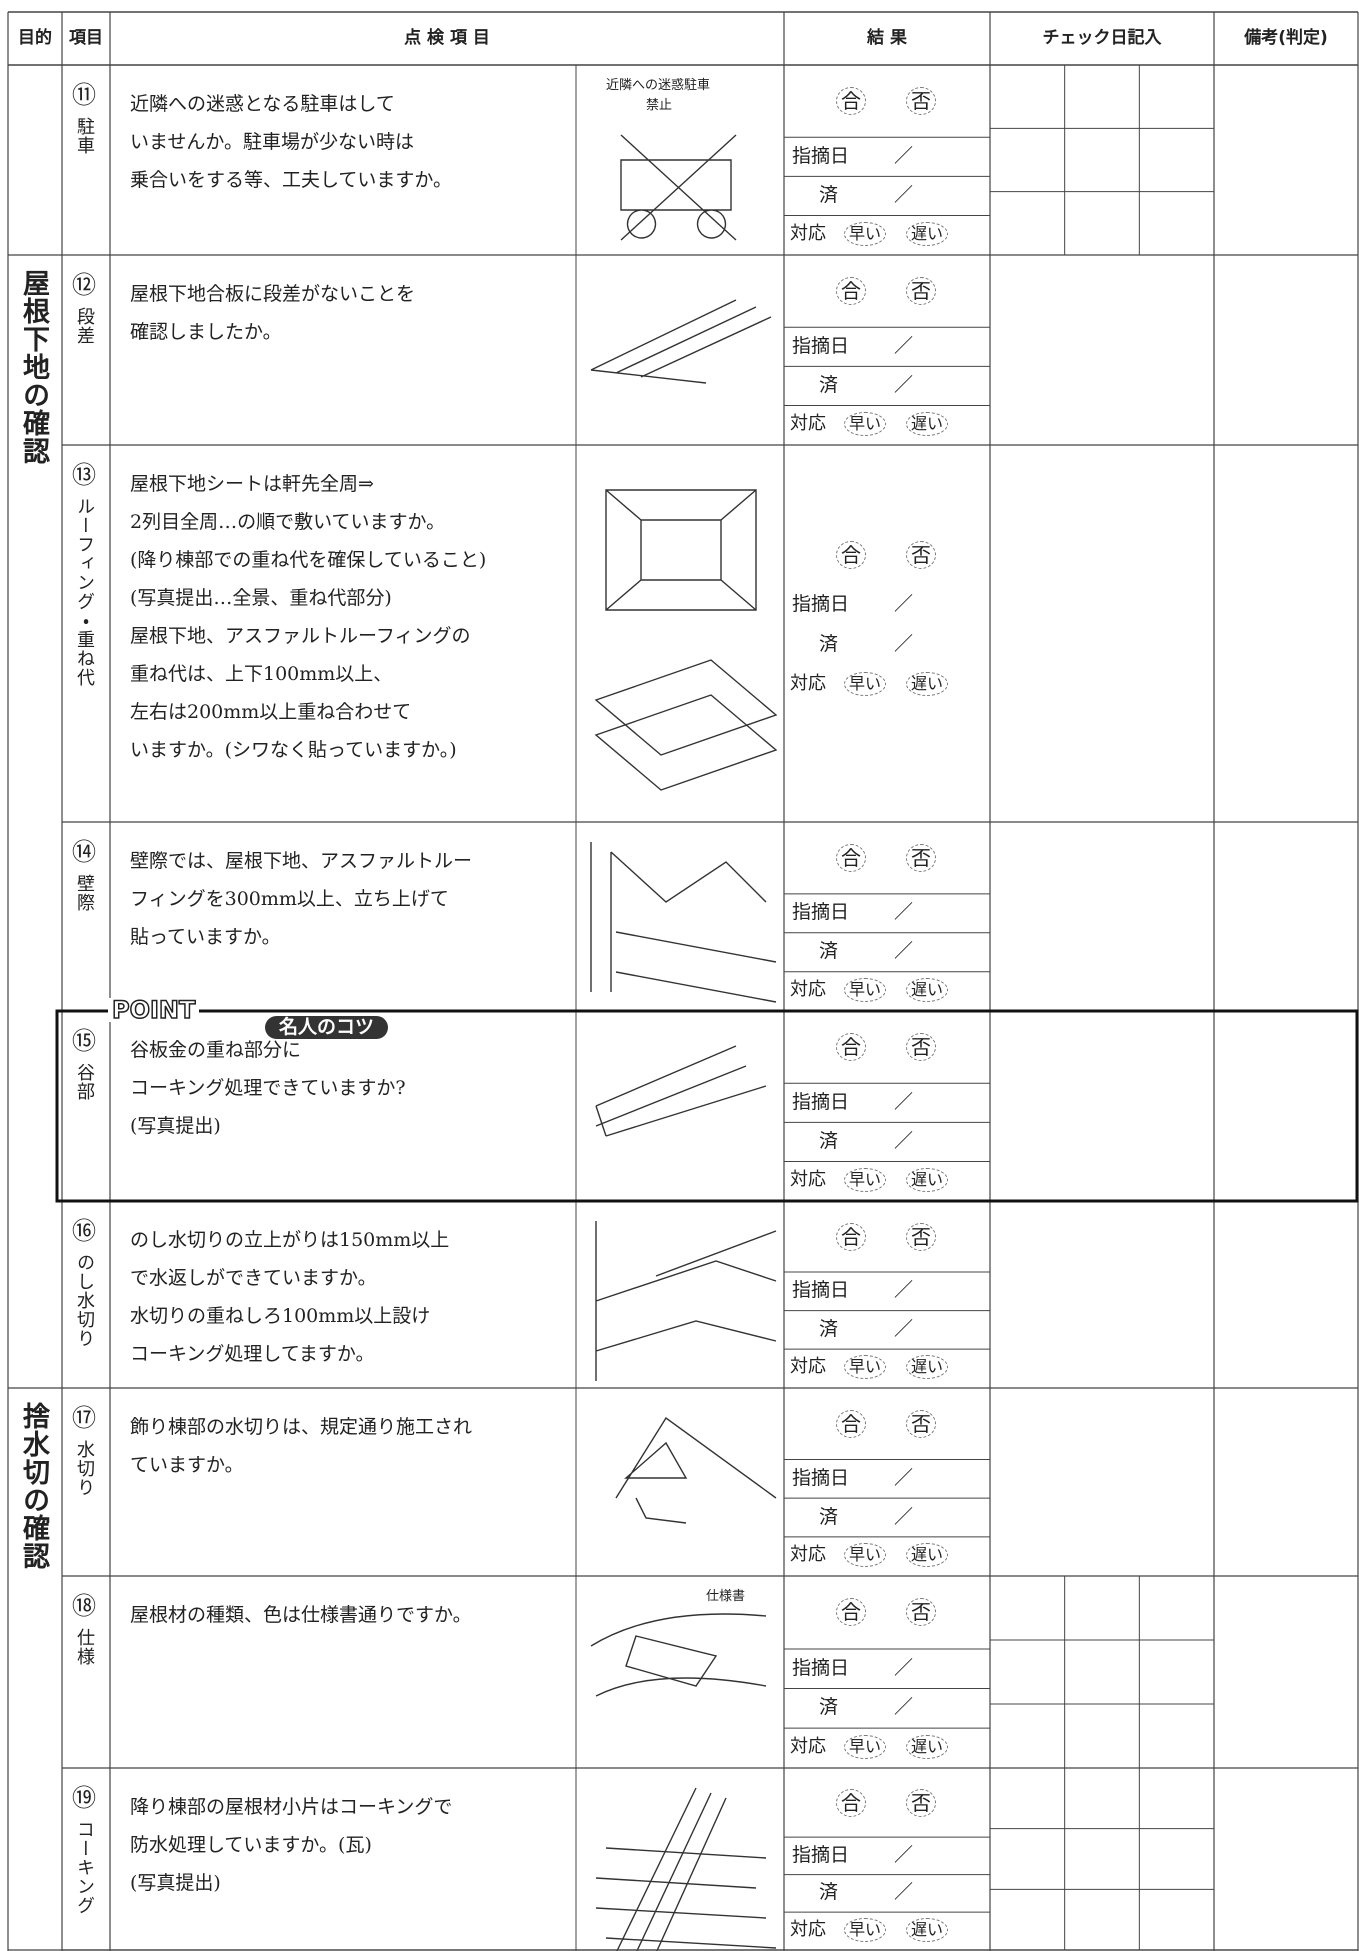 The image size is (1359, 1951). Describe the element at coordinates (327, 1027) in the screenshot. I see `tip-label: 名人のコツ` at that location.